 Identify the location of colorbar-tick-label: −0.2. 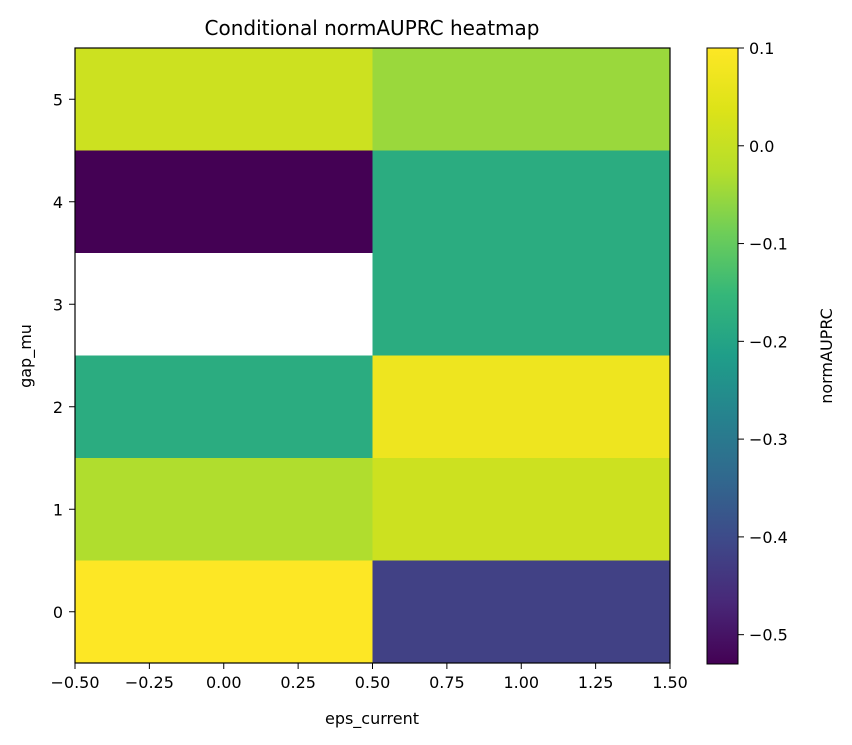
(768, 341).